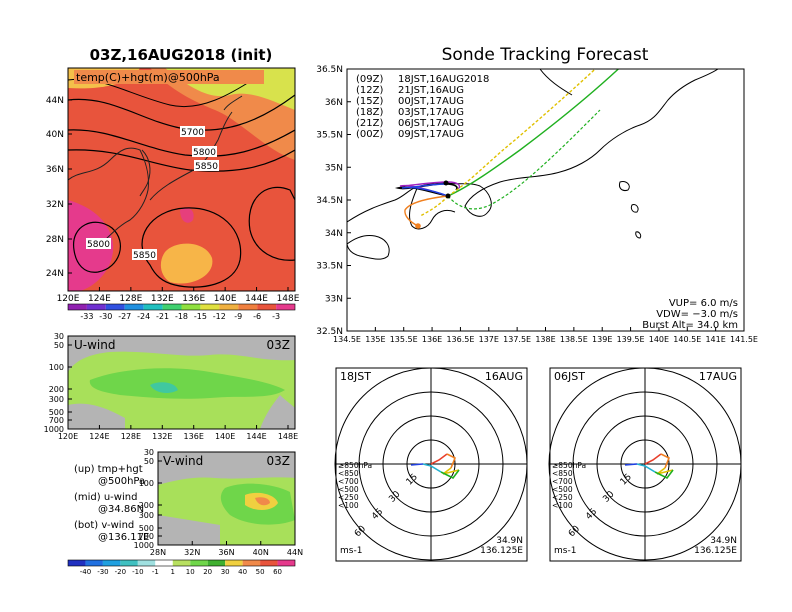 This screenshot has width=792, height=612. What do you see at coordinates (369, 90) in the screenshot?
I see `launch-legend-code: (12Z)` at bounding box center [369, 90].